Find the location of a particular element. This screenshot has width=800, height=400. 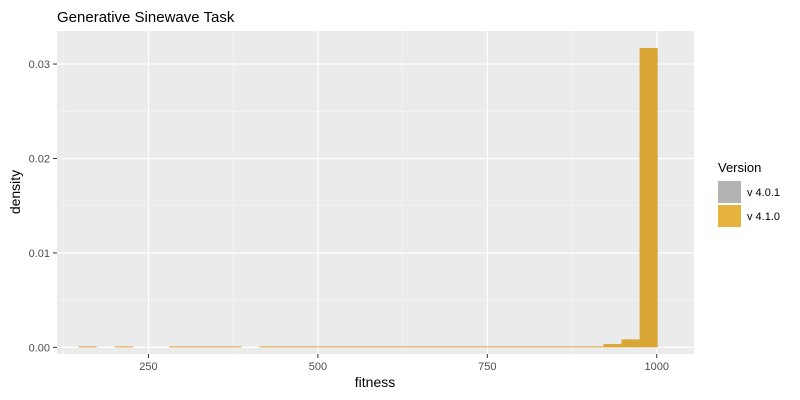

y-axis-title: density is located at coordinates (15, 192).